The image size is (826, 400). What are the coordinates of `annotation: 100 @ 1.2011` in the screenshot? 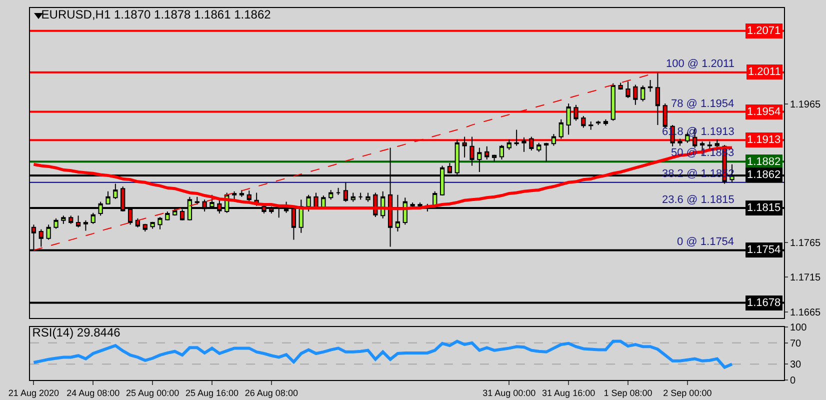 It's located at (700, 64).